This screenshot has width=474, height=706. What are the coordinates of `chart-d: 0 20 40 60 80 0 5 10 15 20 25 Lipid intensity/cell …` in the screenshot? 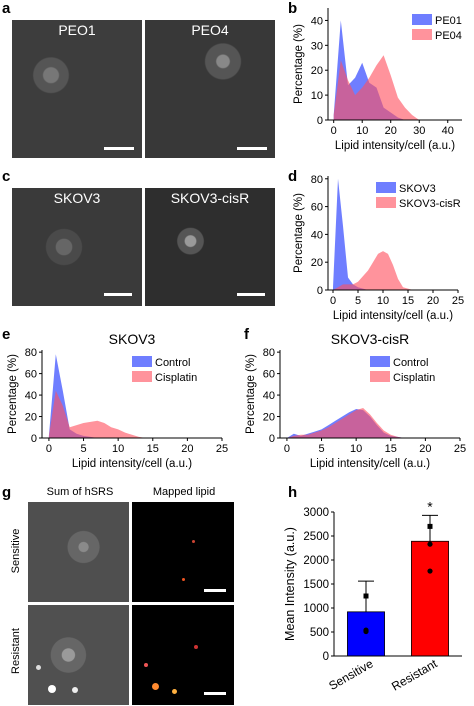 It's located at (378, 248).